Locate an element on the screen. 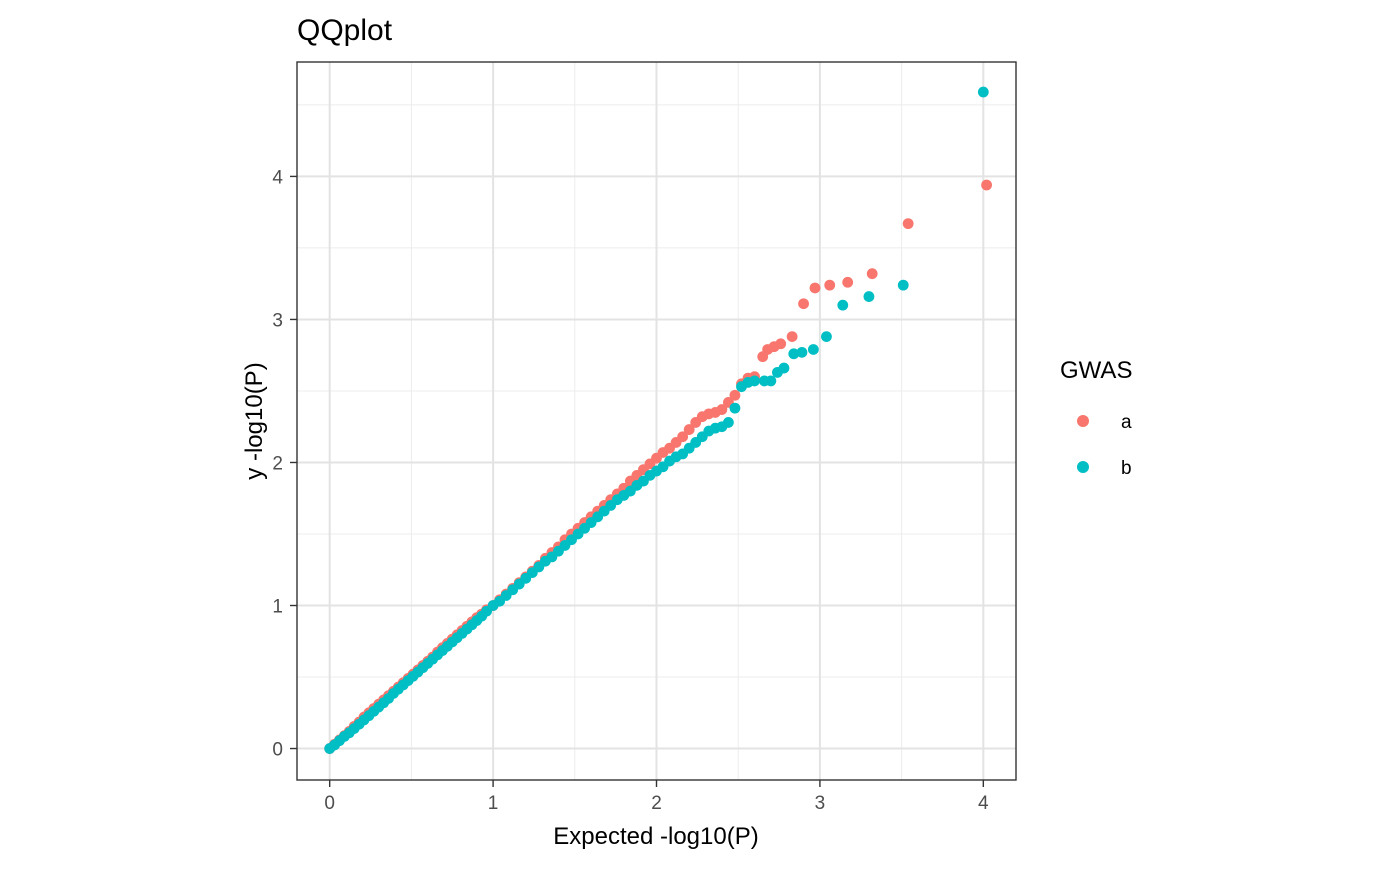 The width and height of the screenshot is (1400, 871). legend-key-b is located at coordinates (1083, 467).